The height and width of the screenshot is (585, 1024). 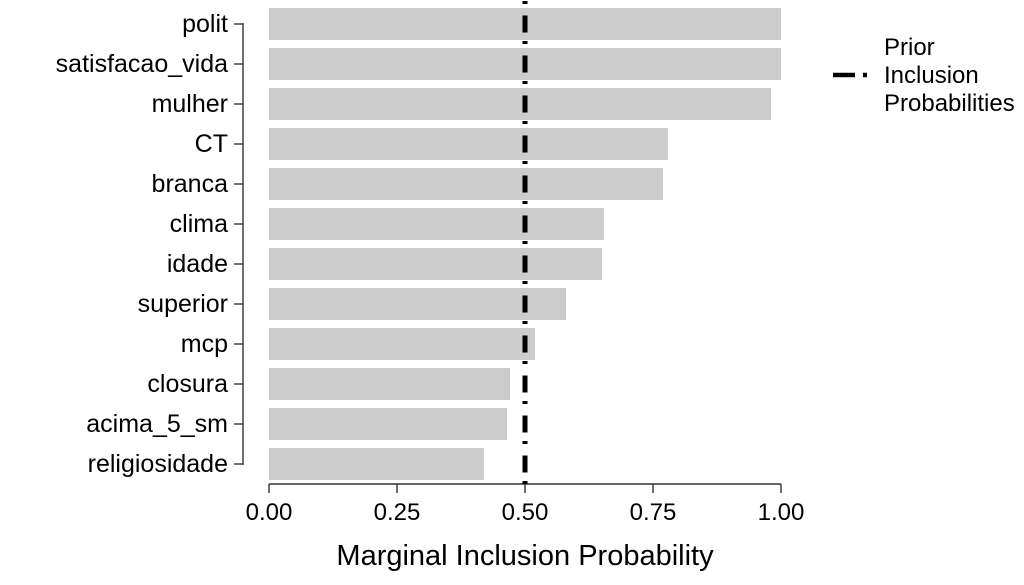 I want to click on y-axis-label-closura: closura, so click(x=187, y=384).